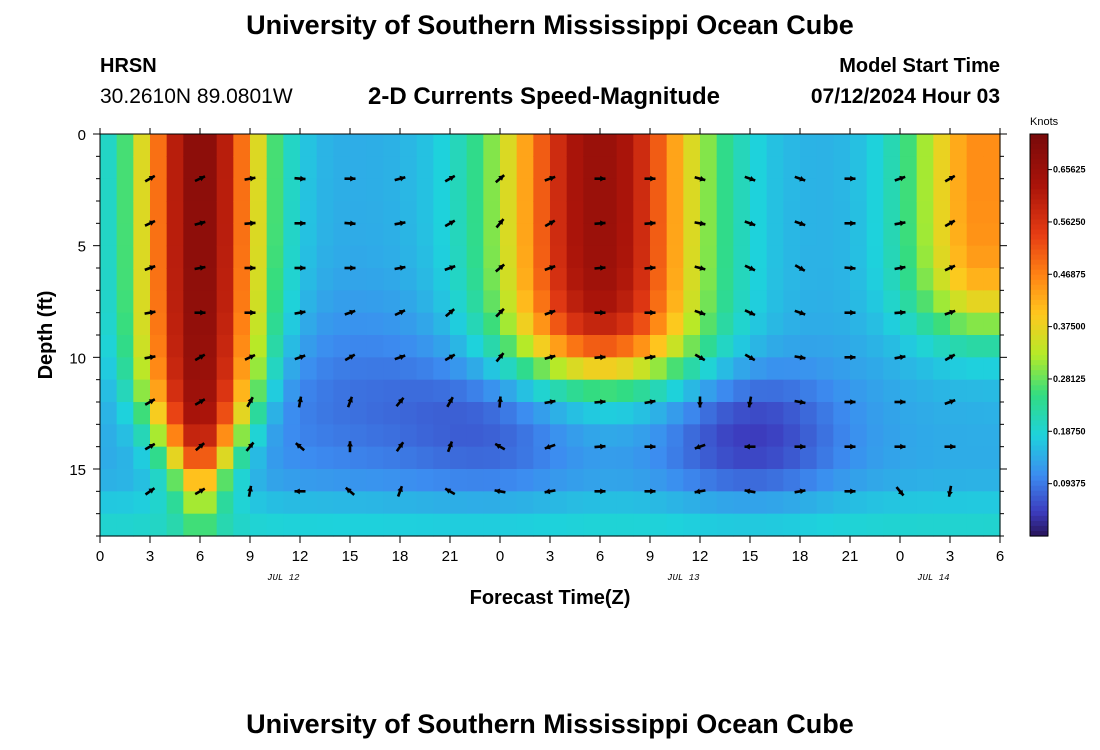  I want to click on colorbar-frame, so click(1039, 335).